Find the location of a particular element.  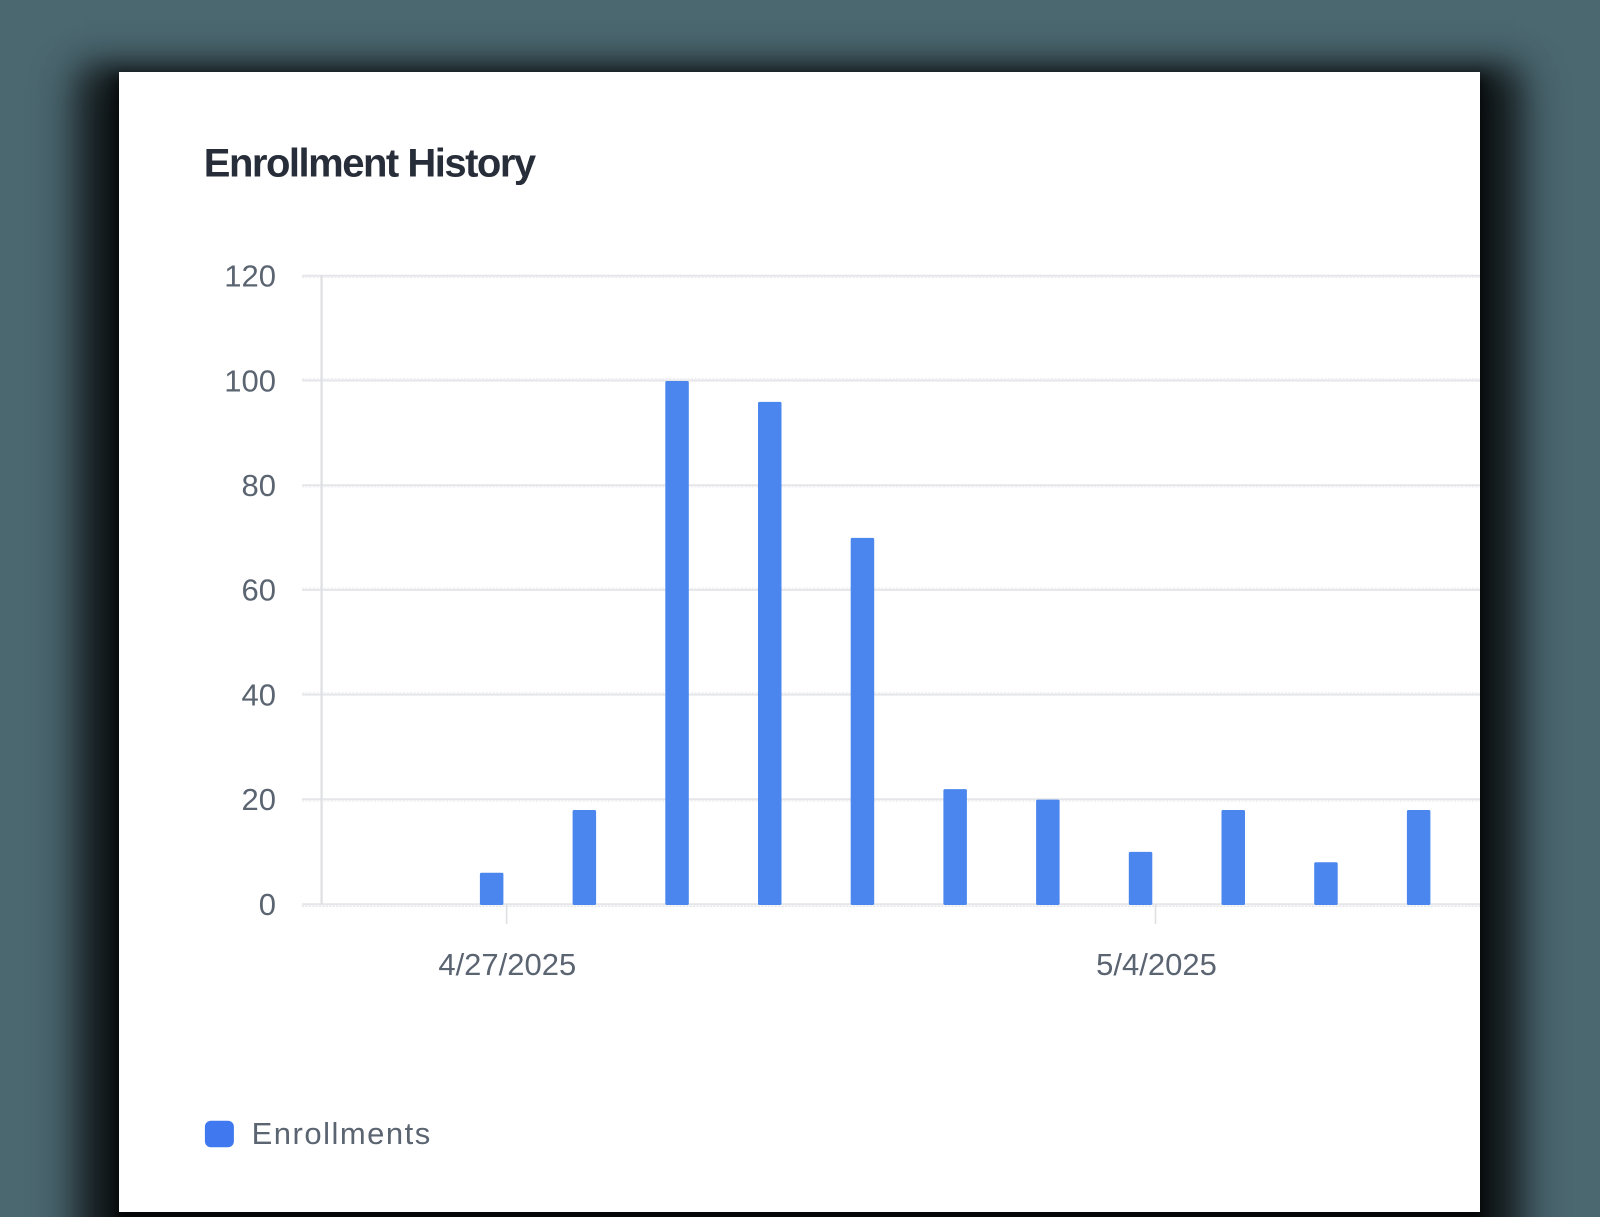

svg-text: 40 is located at coordinates (259, 694).